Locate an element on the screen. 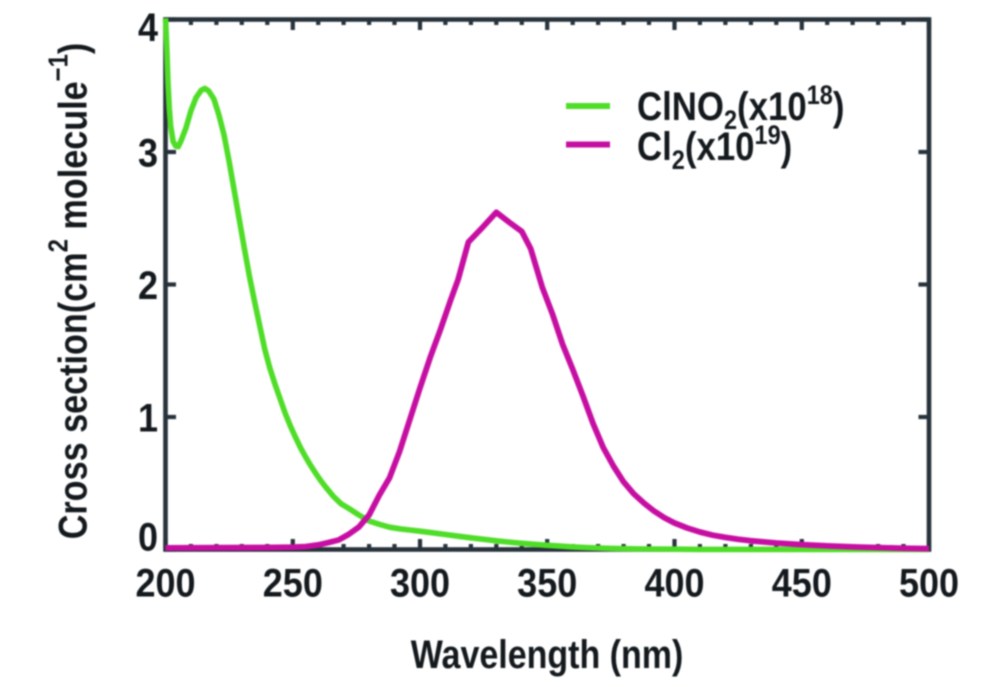 This screenshot has width=1000, height=687. svg-text: Wavelength (nm) is located at coordinates (547, 653).